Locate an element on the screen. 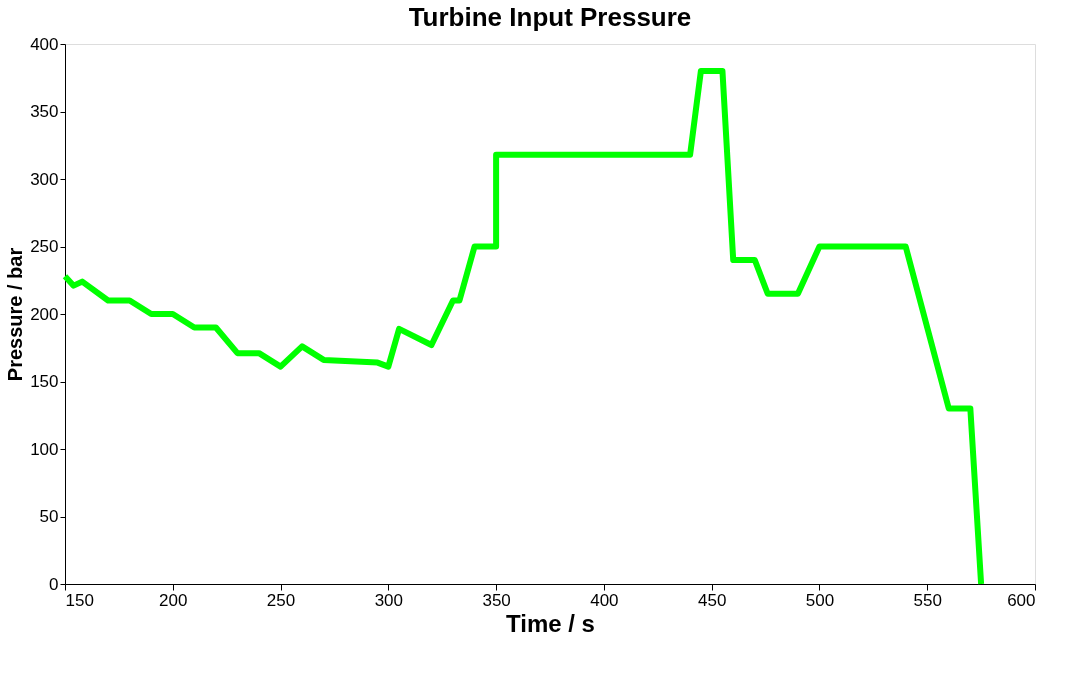 The height and width of the screenshot is (691, 1072). y-tick-label: 200 is located at coordinates (44, 314).